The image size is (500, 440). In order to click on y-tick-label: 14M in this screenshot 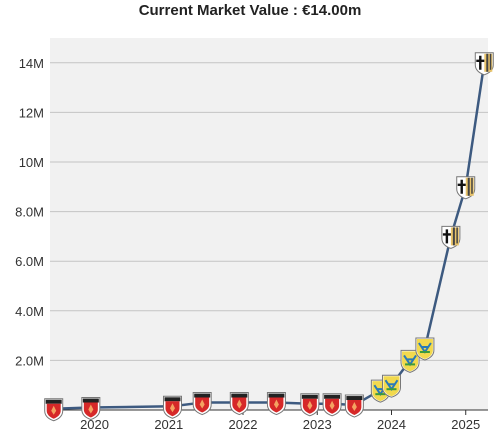, I will do `click(31, 63)`.